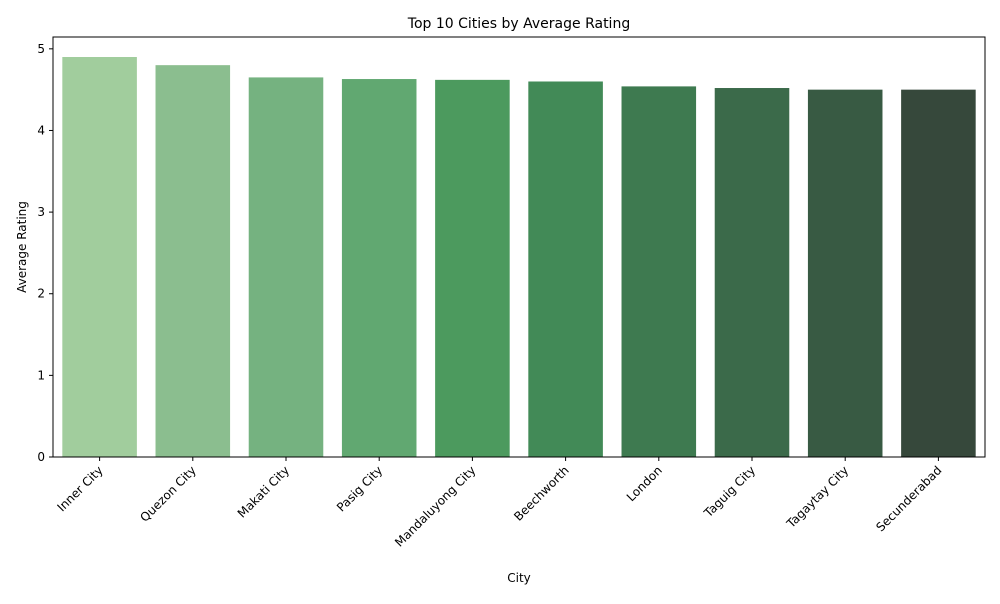  I want to click on bar-pasig-city, so click(379, 268).